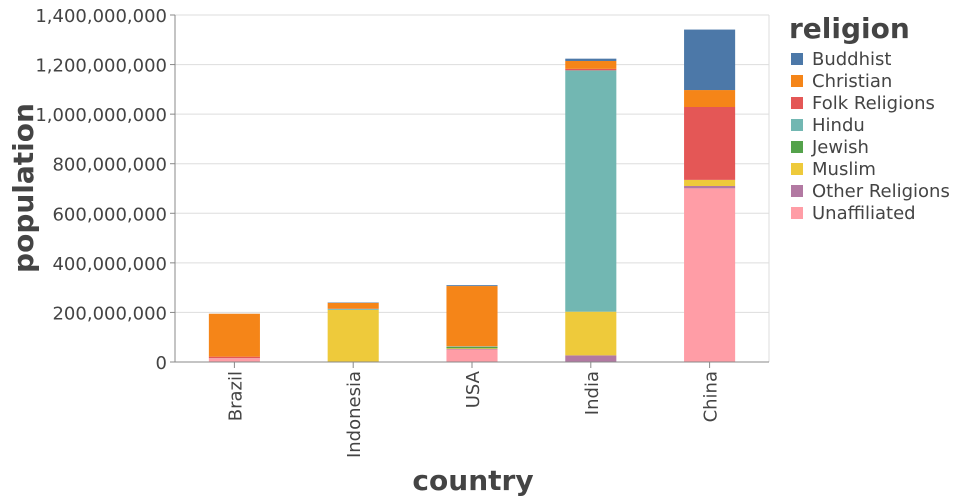  I want to click on bar-segment-indonesia-hindu, so click(353, 309).